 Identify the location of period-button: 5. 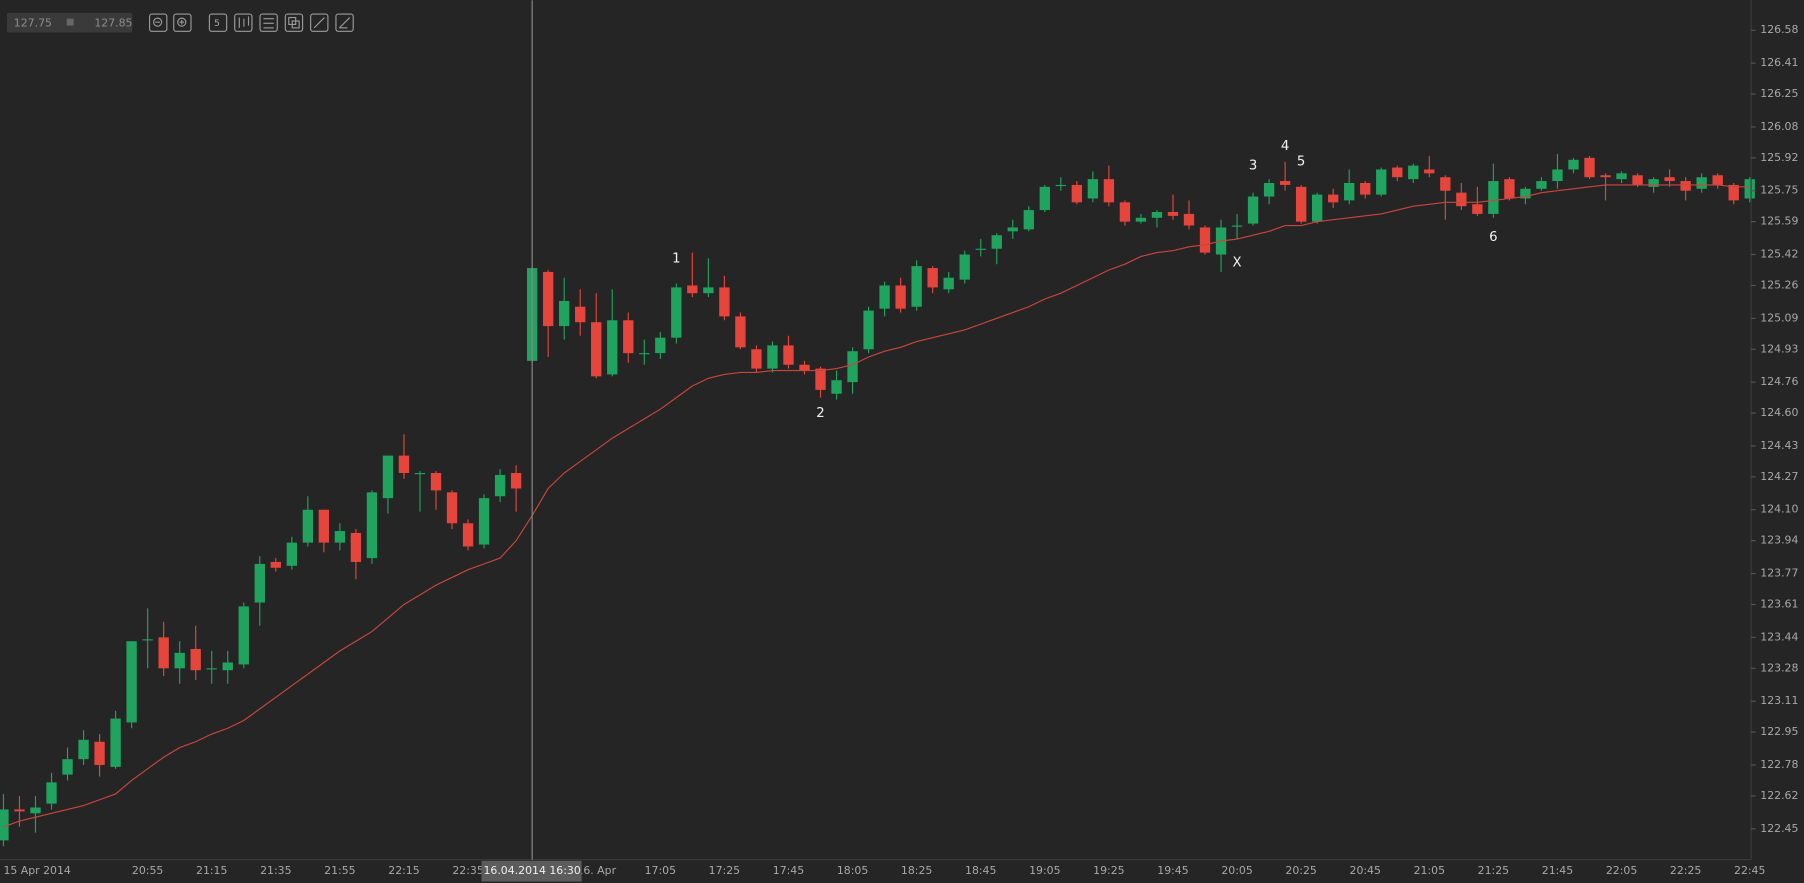
(218, 22).